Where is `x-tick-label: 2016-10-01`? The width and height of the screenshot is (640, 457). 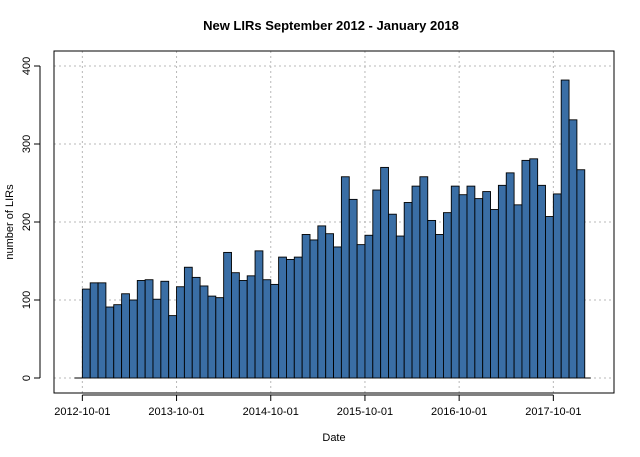
x-tick-label: 2016-10-01 is located at coordinates (459, 412).